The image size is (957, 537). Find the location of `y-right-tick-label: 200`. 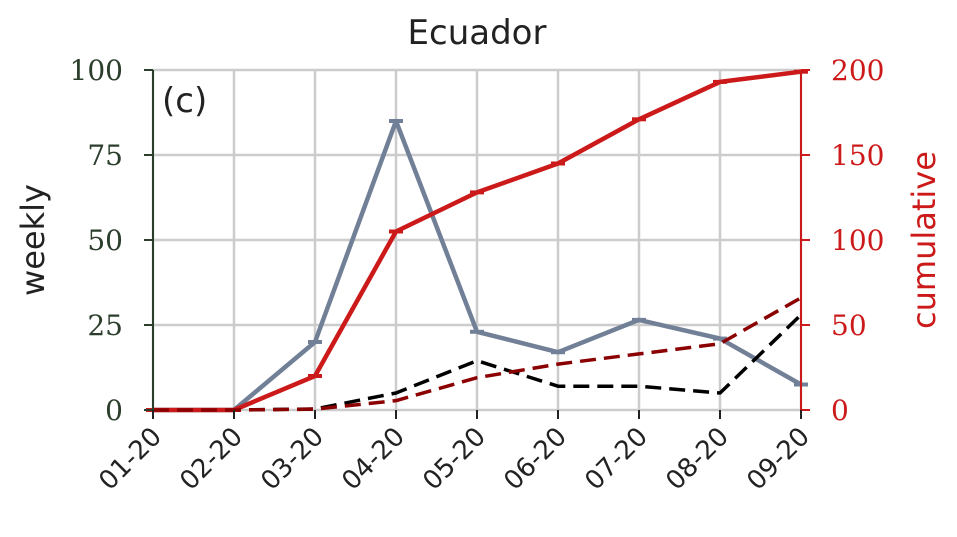

y-right-tick-label: 200 is located at coordinates (857, 70).